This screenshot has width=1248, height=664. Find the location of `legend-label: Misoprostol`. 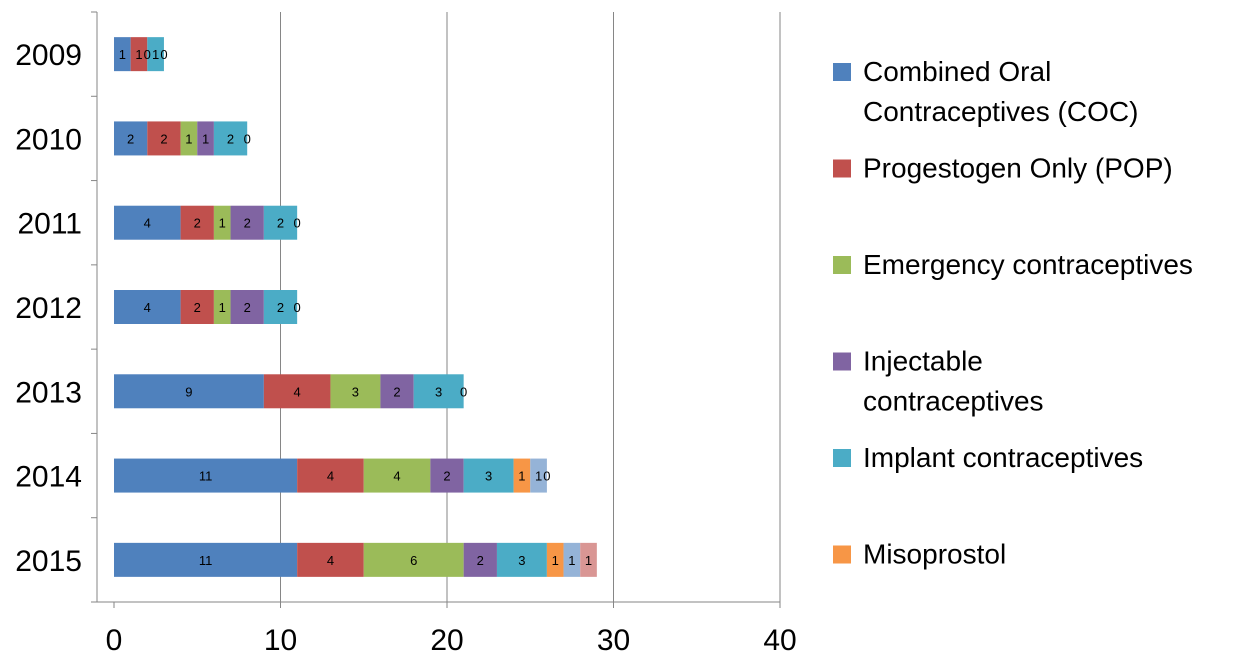

legend-label: Misoprostol is located at coordinates (934, 554).